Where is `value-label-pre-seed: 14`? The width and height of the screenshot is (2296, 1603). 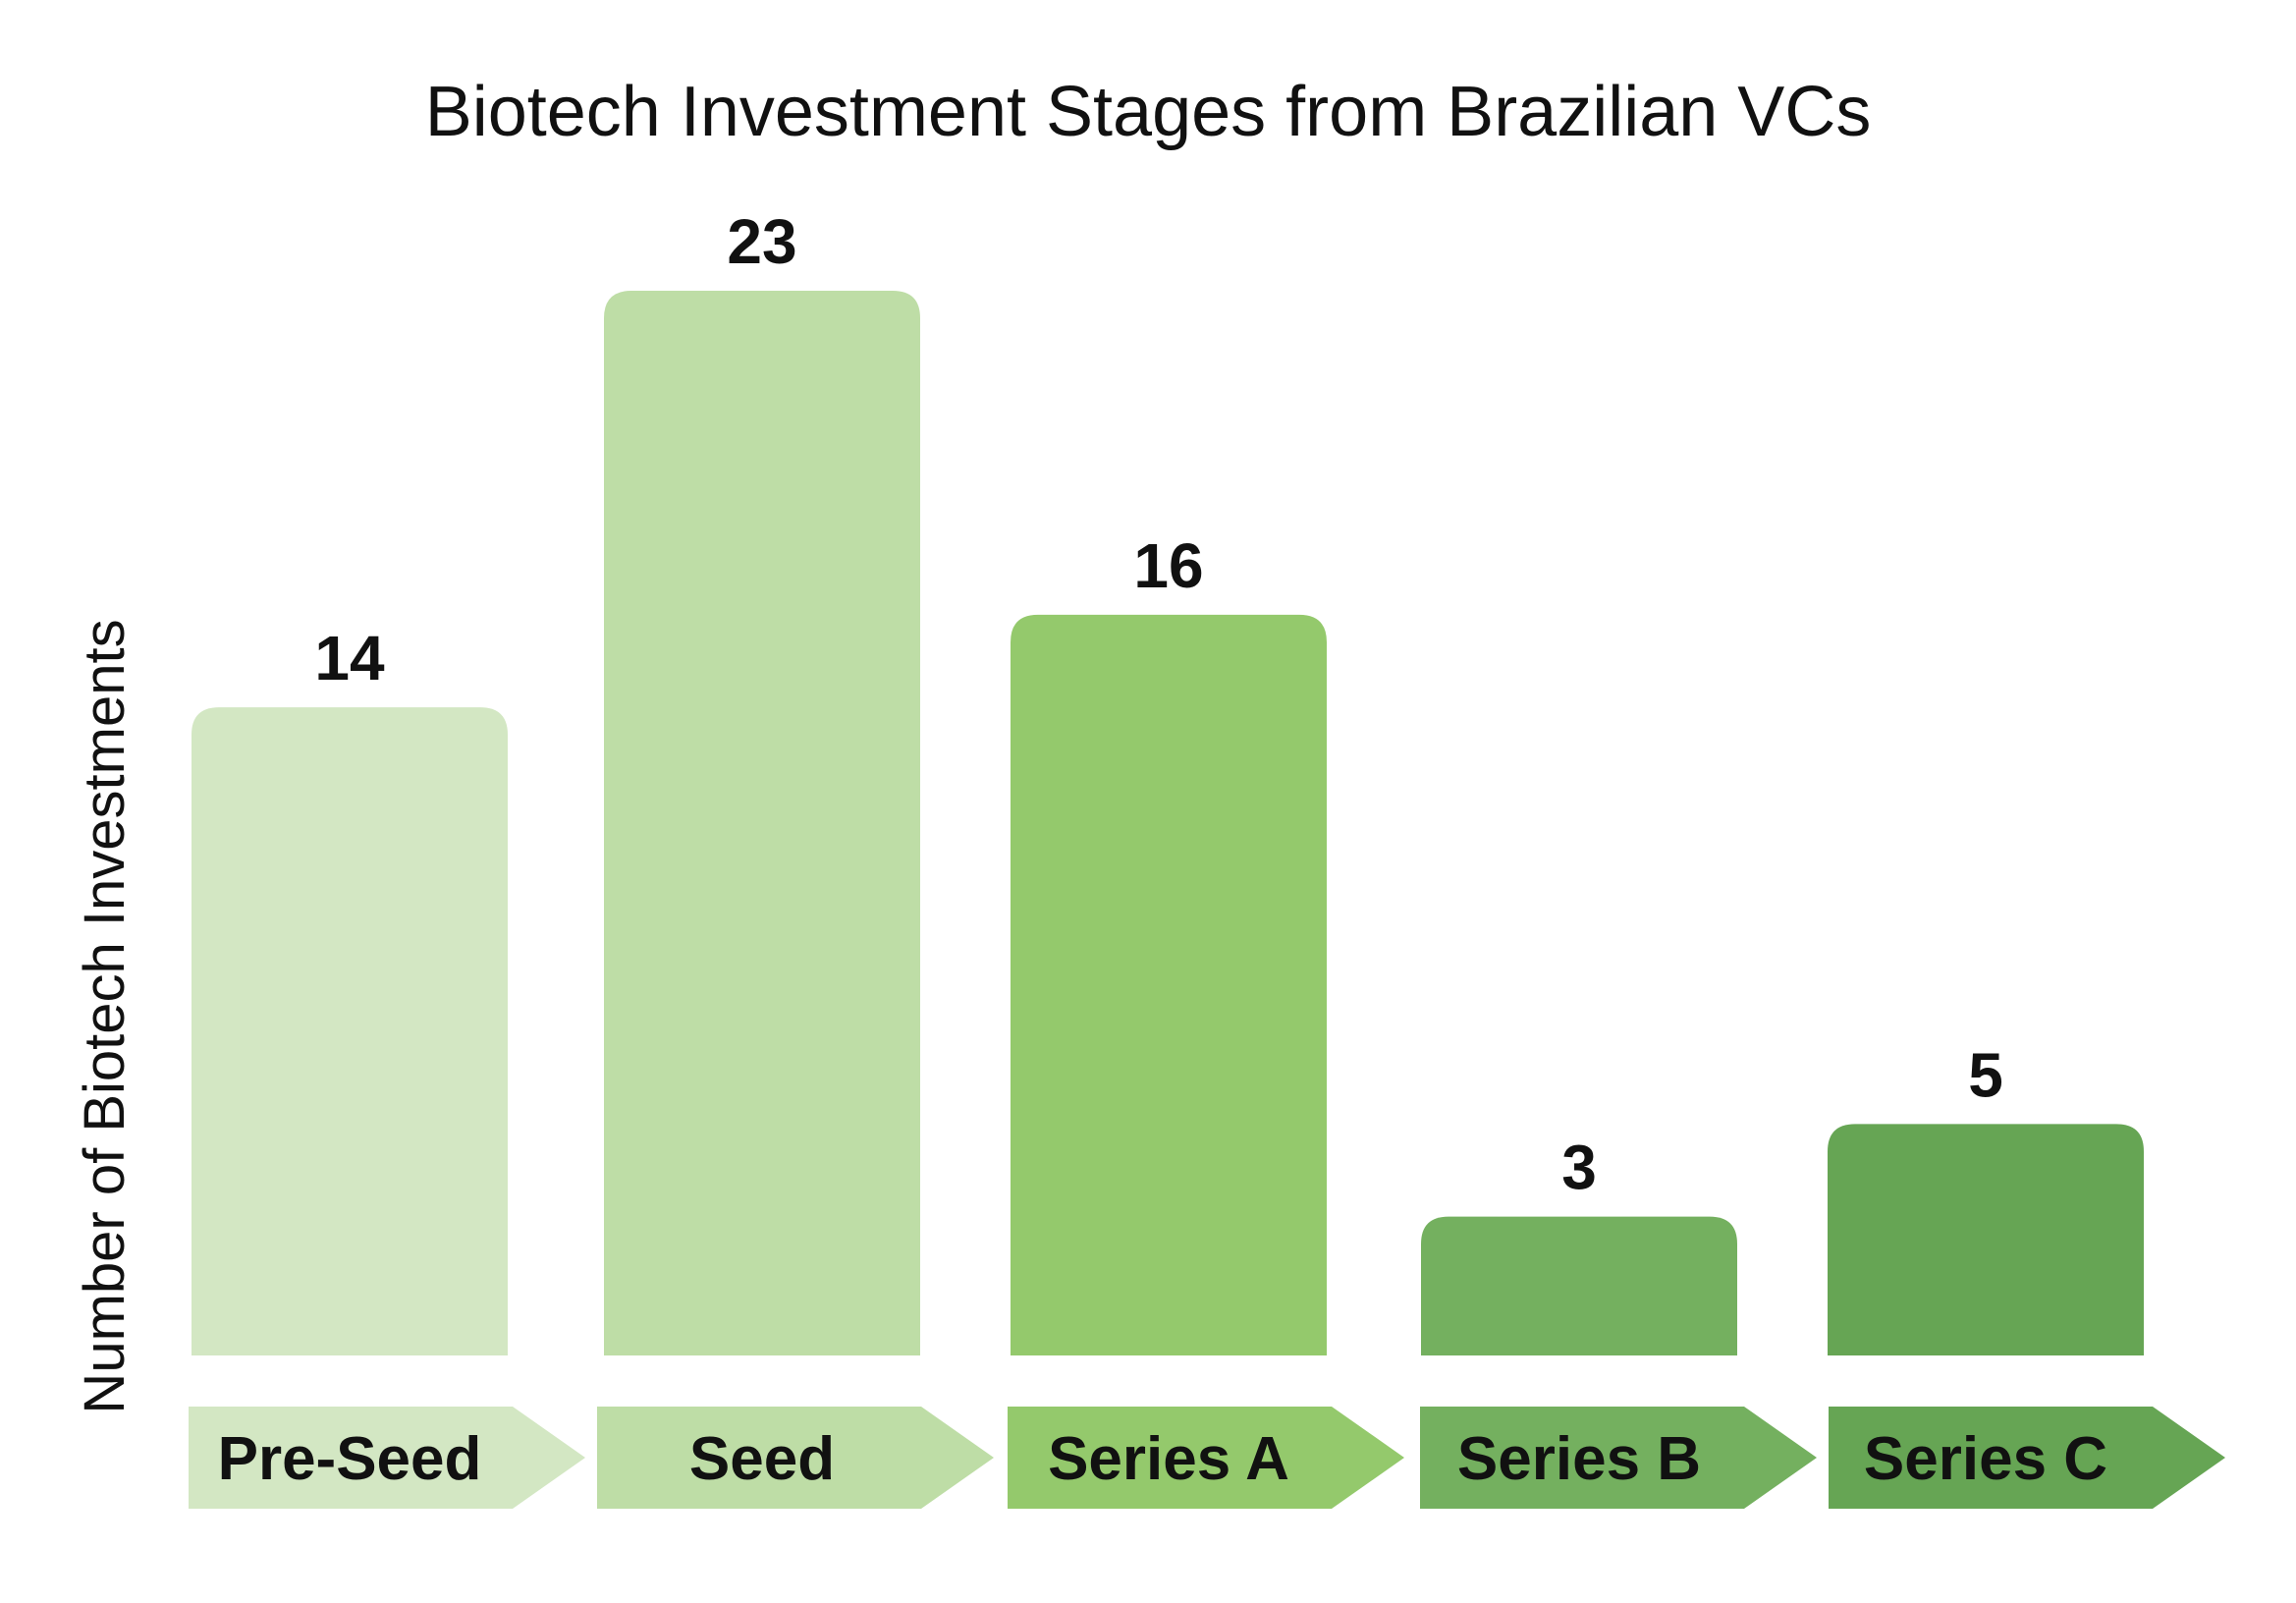 value-label-pre-seed: 14 is located at coordinates (349, 658).